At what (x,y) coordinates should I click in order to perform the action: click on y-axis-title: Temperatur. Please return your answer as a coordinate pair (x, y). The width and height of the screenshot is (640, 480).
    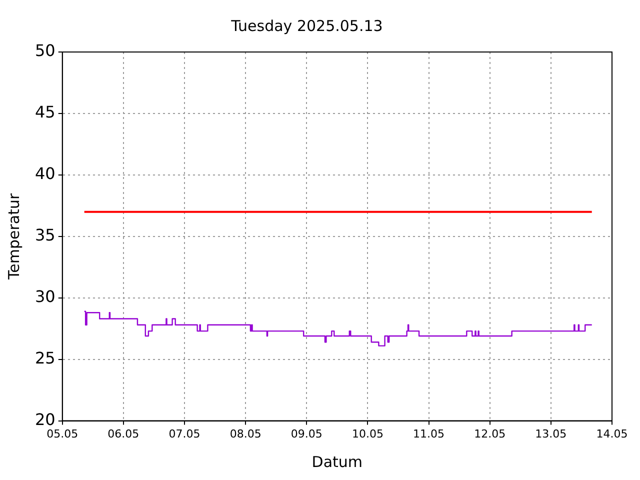
    Looking at the image, I should click on (13, 236).